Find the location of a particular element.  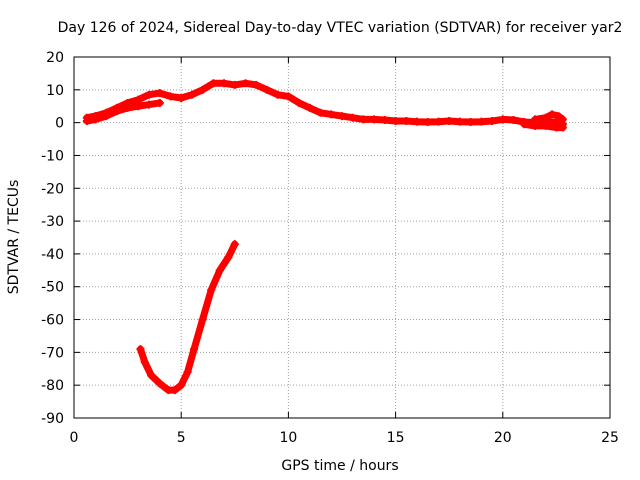

y-tick-label: -80 is located at coordinates (52, 386).